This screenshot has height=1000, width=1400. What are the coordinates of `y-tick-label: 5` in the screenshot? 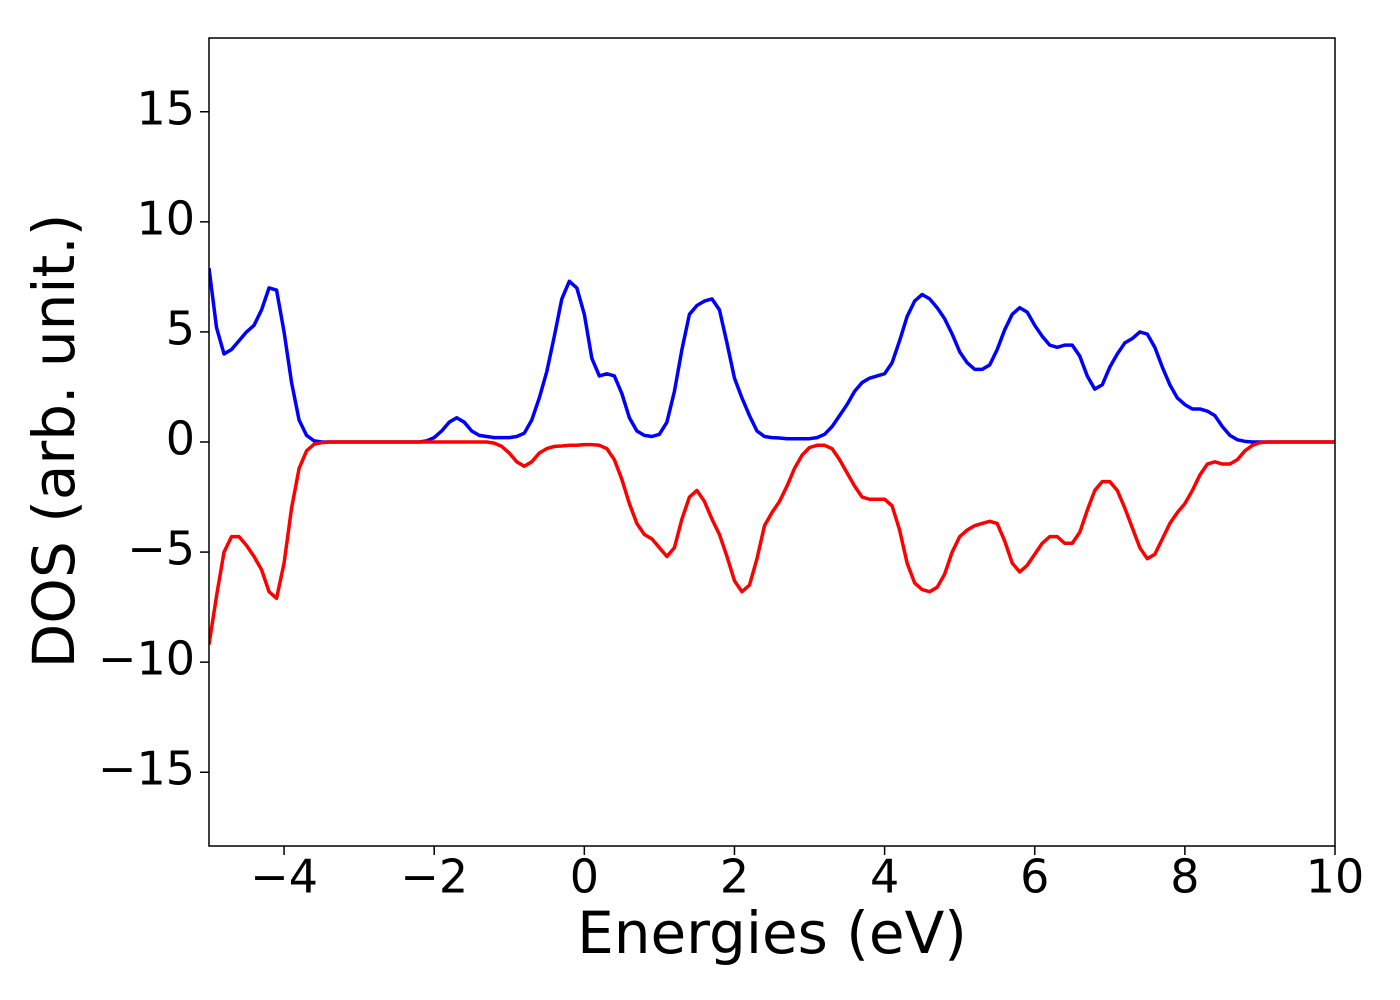 It's located at (180, 328).